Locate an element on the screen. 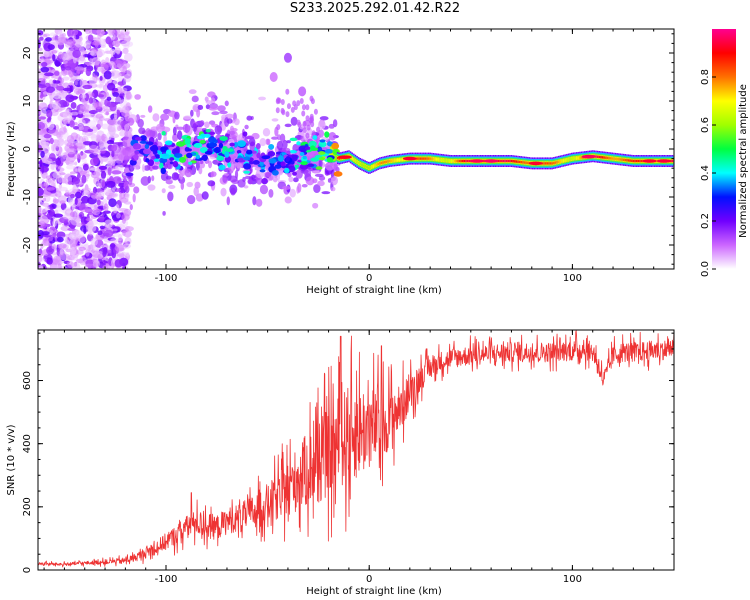 Image resolution: width=750 pixels, height=600 pixels. colorbar-tick-label: 0.8 is located at coordinates (705, 77).